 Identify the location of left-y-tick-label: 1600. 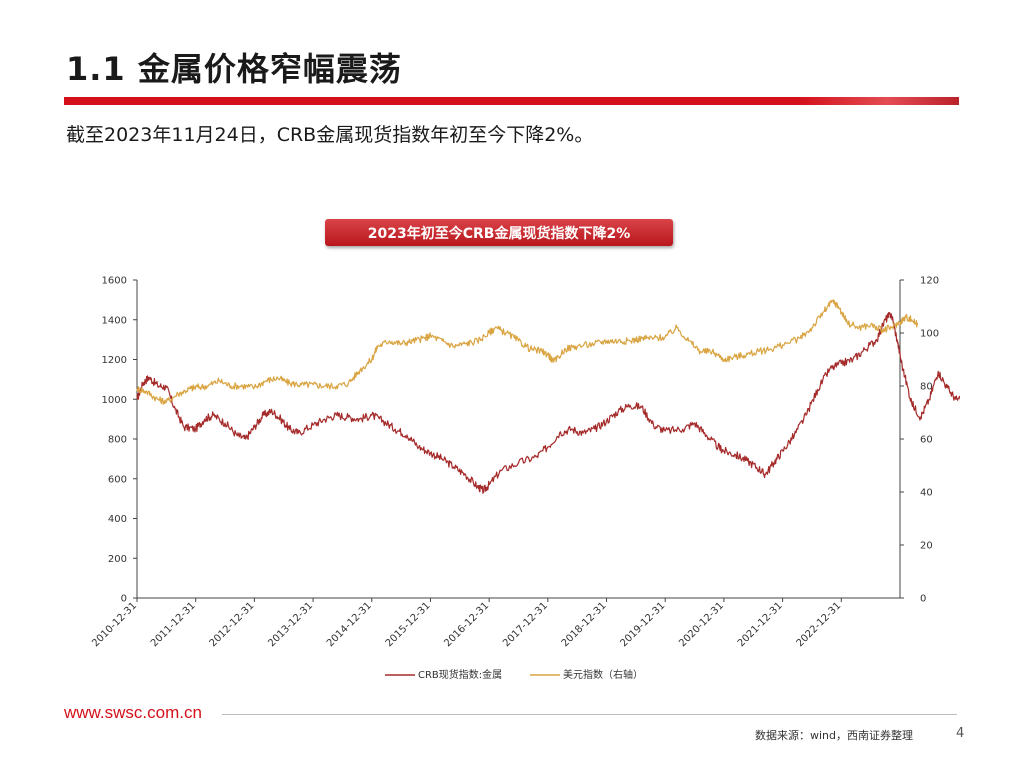
(114, 281).